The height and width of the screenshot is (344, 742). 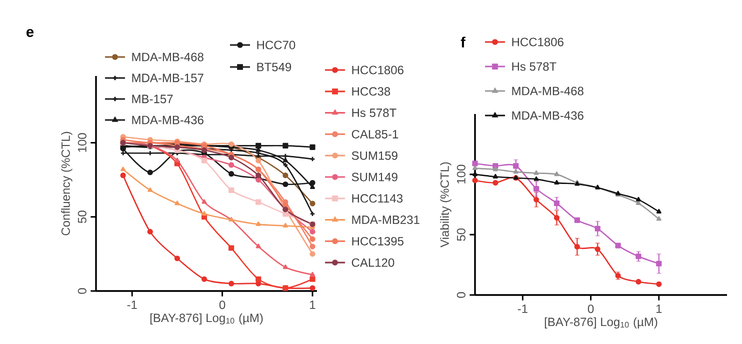 What do you see at coordinates (373, 262) in the screenshot?
I see `legend-label: CAL120` at bounding box center [373, 262].